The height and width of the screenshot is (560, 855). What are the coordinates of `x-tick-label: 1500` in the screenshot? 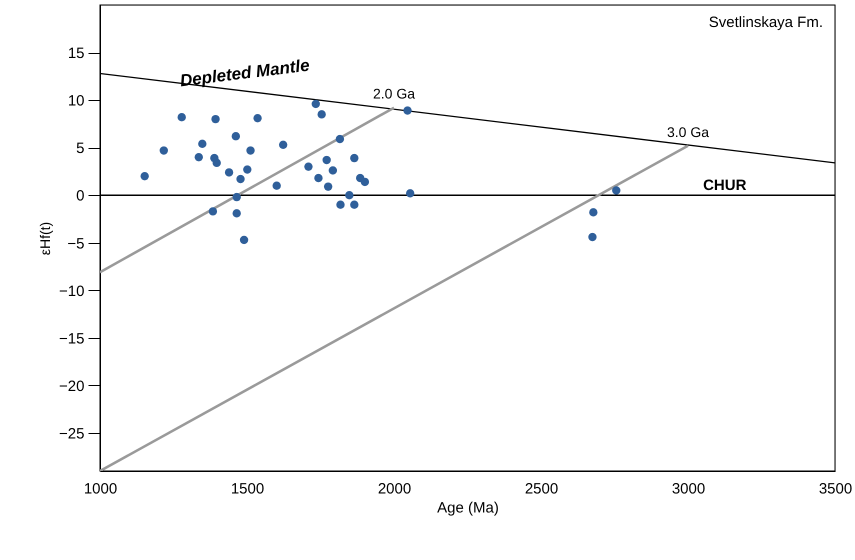 It's located at (247, 489).